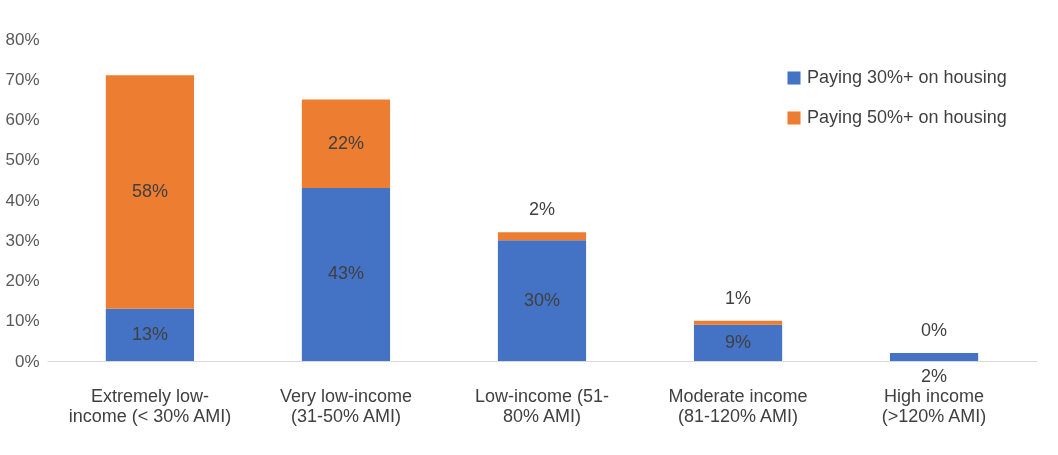  Describe the element at coordinates (907, 117) in the screenshot. I see `legend-label: Paying 50%+ on housing` at that location.